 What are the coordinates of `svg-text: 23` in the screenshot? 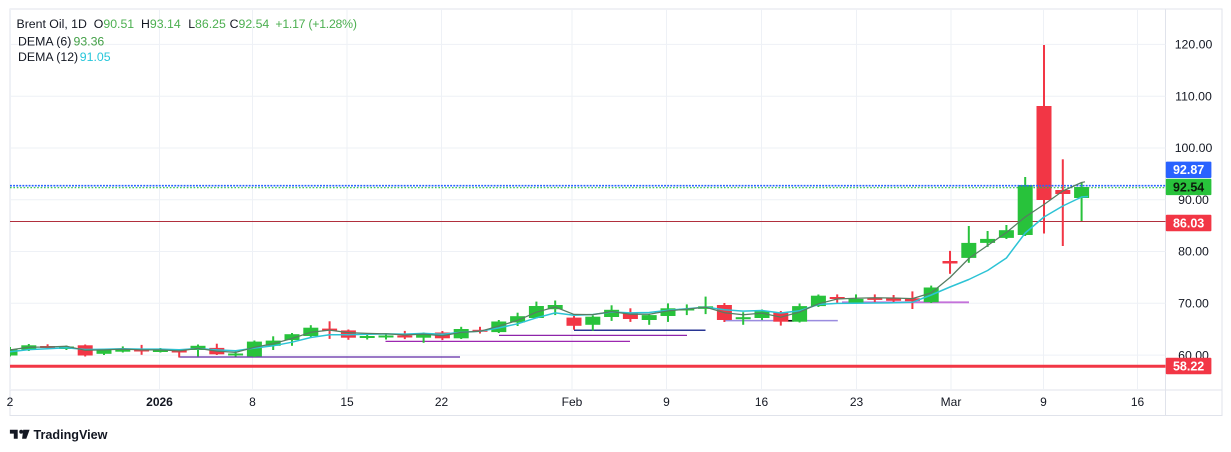 It's located at (857, 402).